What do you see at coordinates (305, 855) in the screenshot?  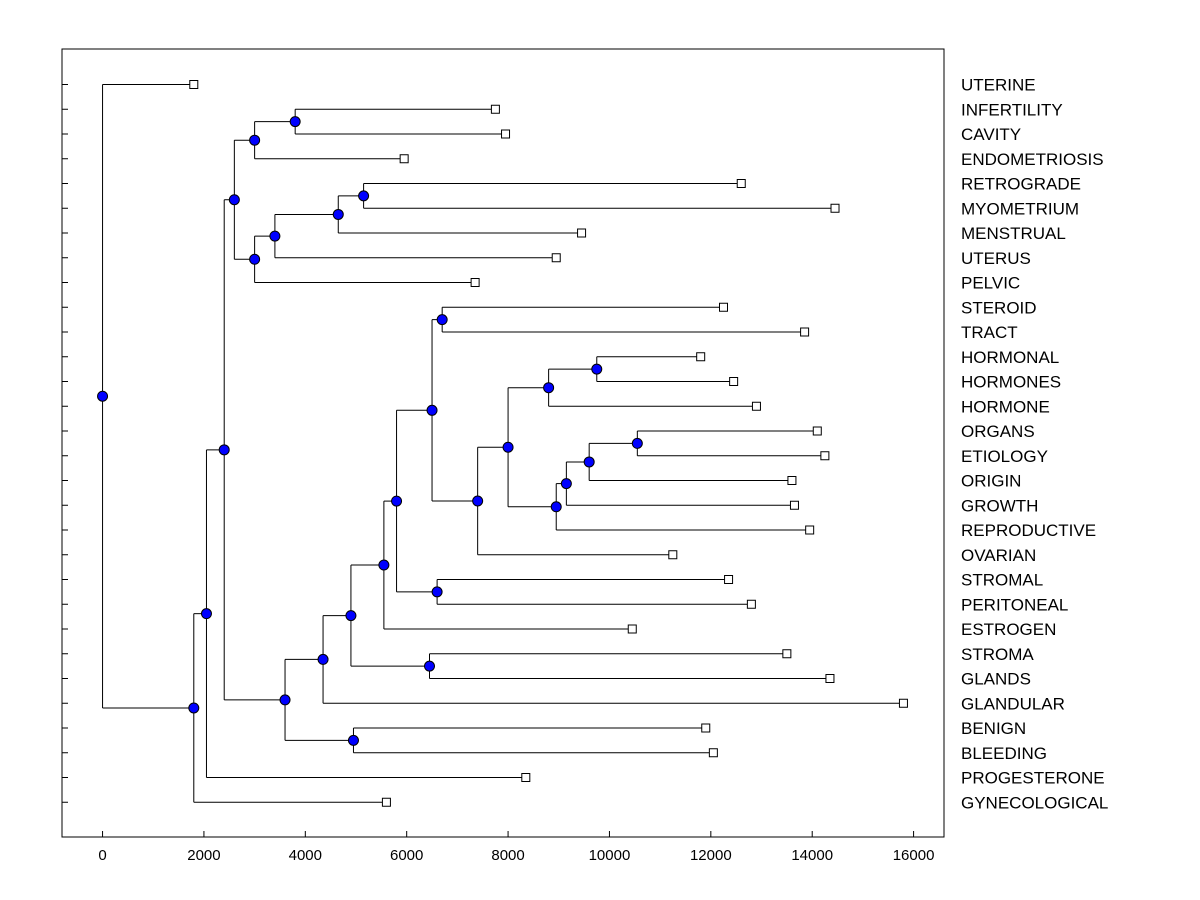 I see `x-tick-label: 4000` at bounding box center [305, 855].